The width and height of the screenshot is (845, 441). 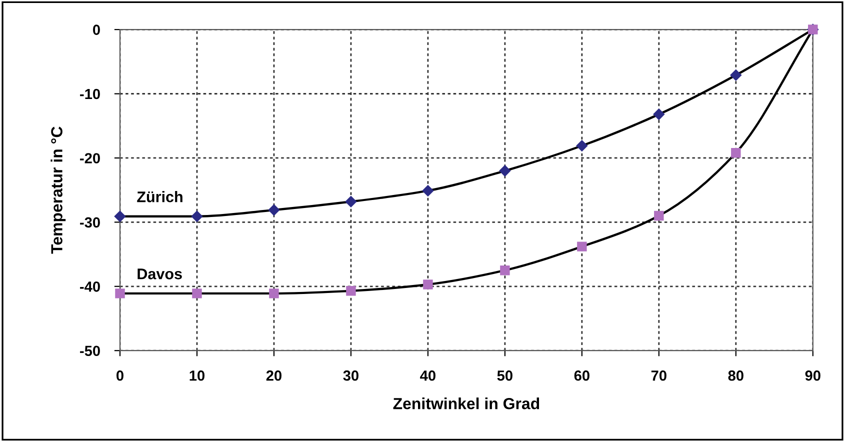 I want to click on y-tick-label: -40, so click(x=90, y=286).